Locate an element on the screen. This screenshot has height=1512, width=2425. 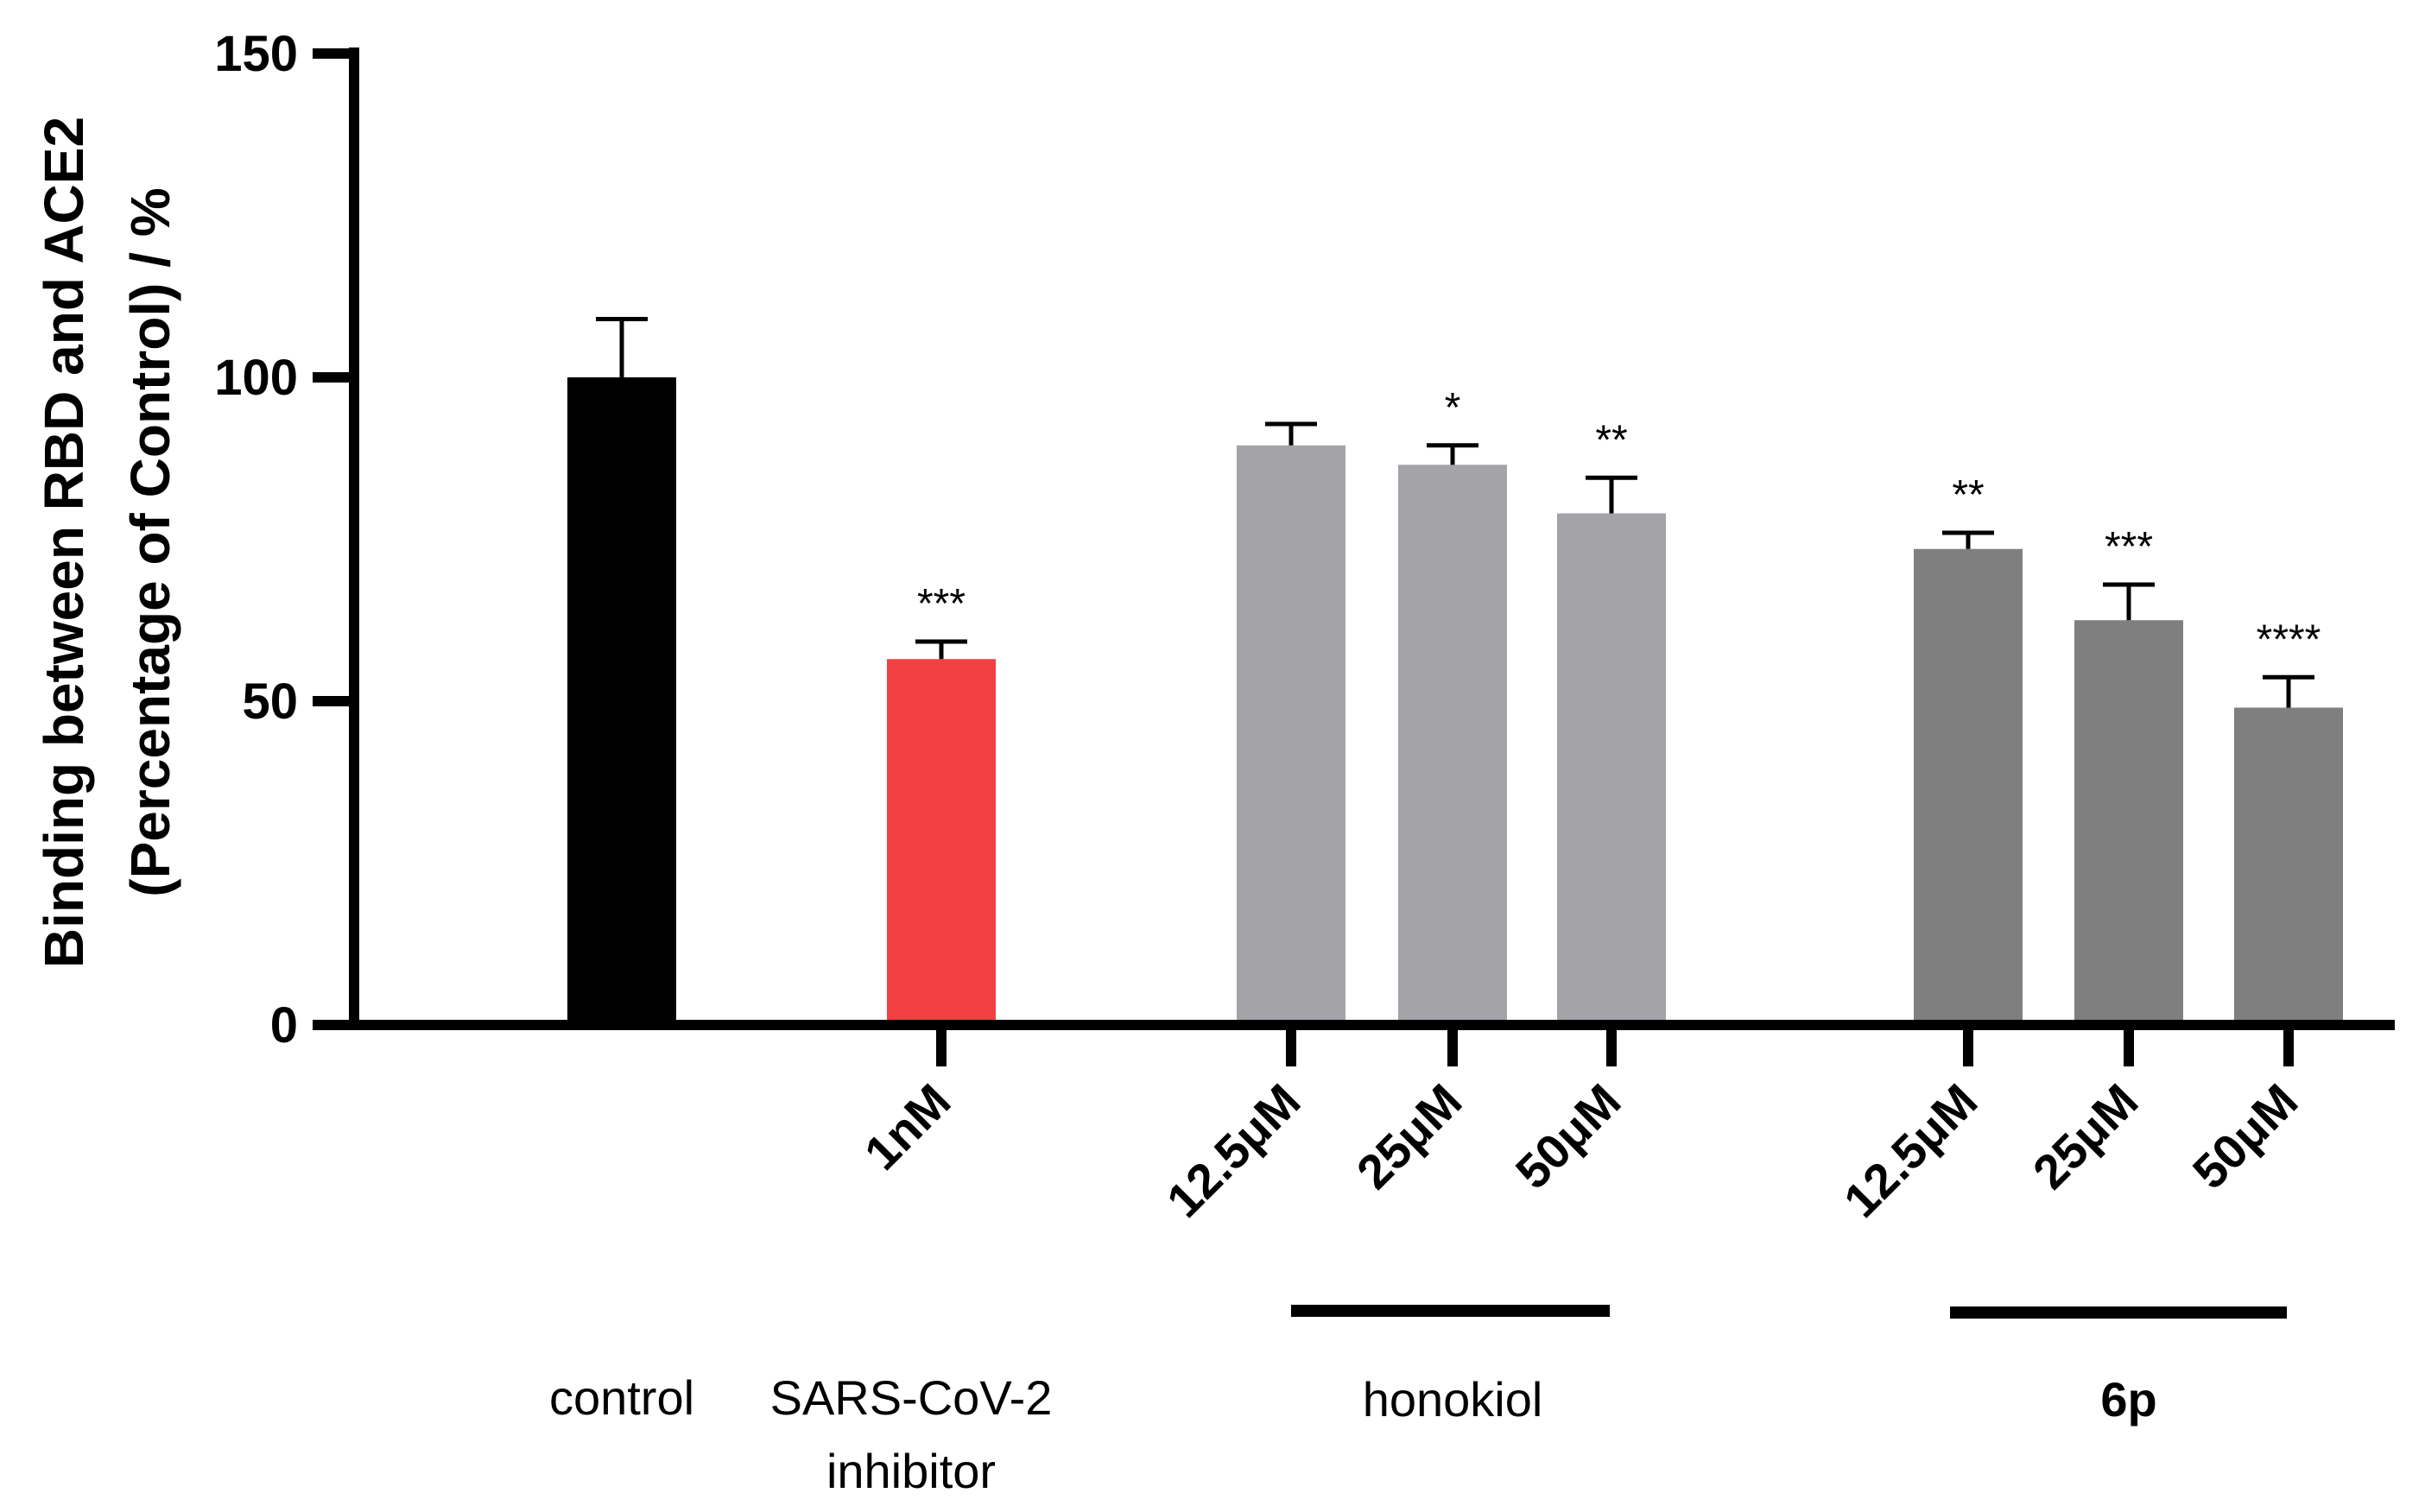
y-ticks-layer: 0 50 100 150 is located at coordinates (284, 539).